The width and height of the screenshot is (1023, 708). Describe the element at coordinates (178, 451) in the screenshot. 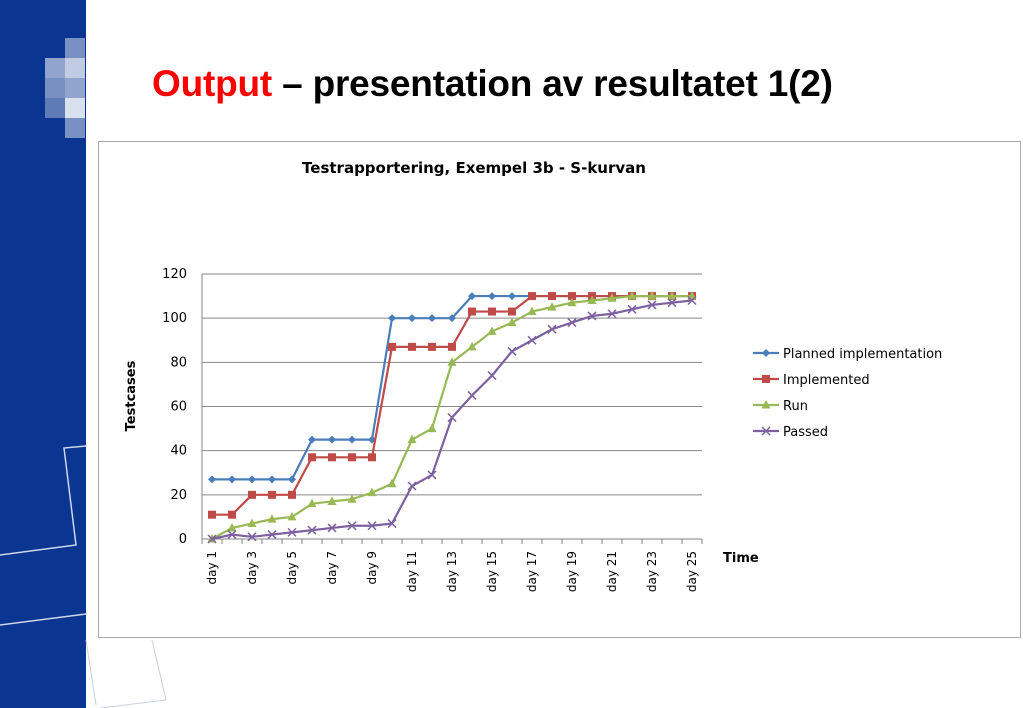

I see `y-tick-label: 40` at that location.